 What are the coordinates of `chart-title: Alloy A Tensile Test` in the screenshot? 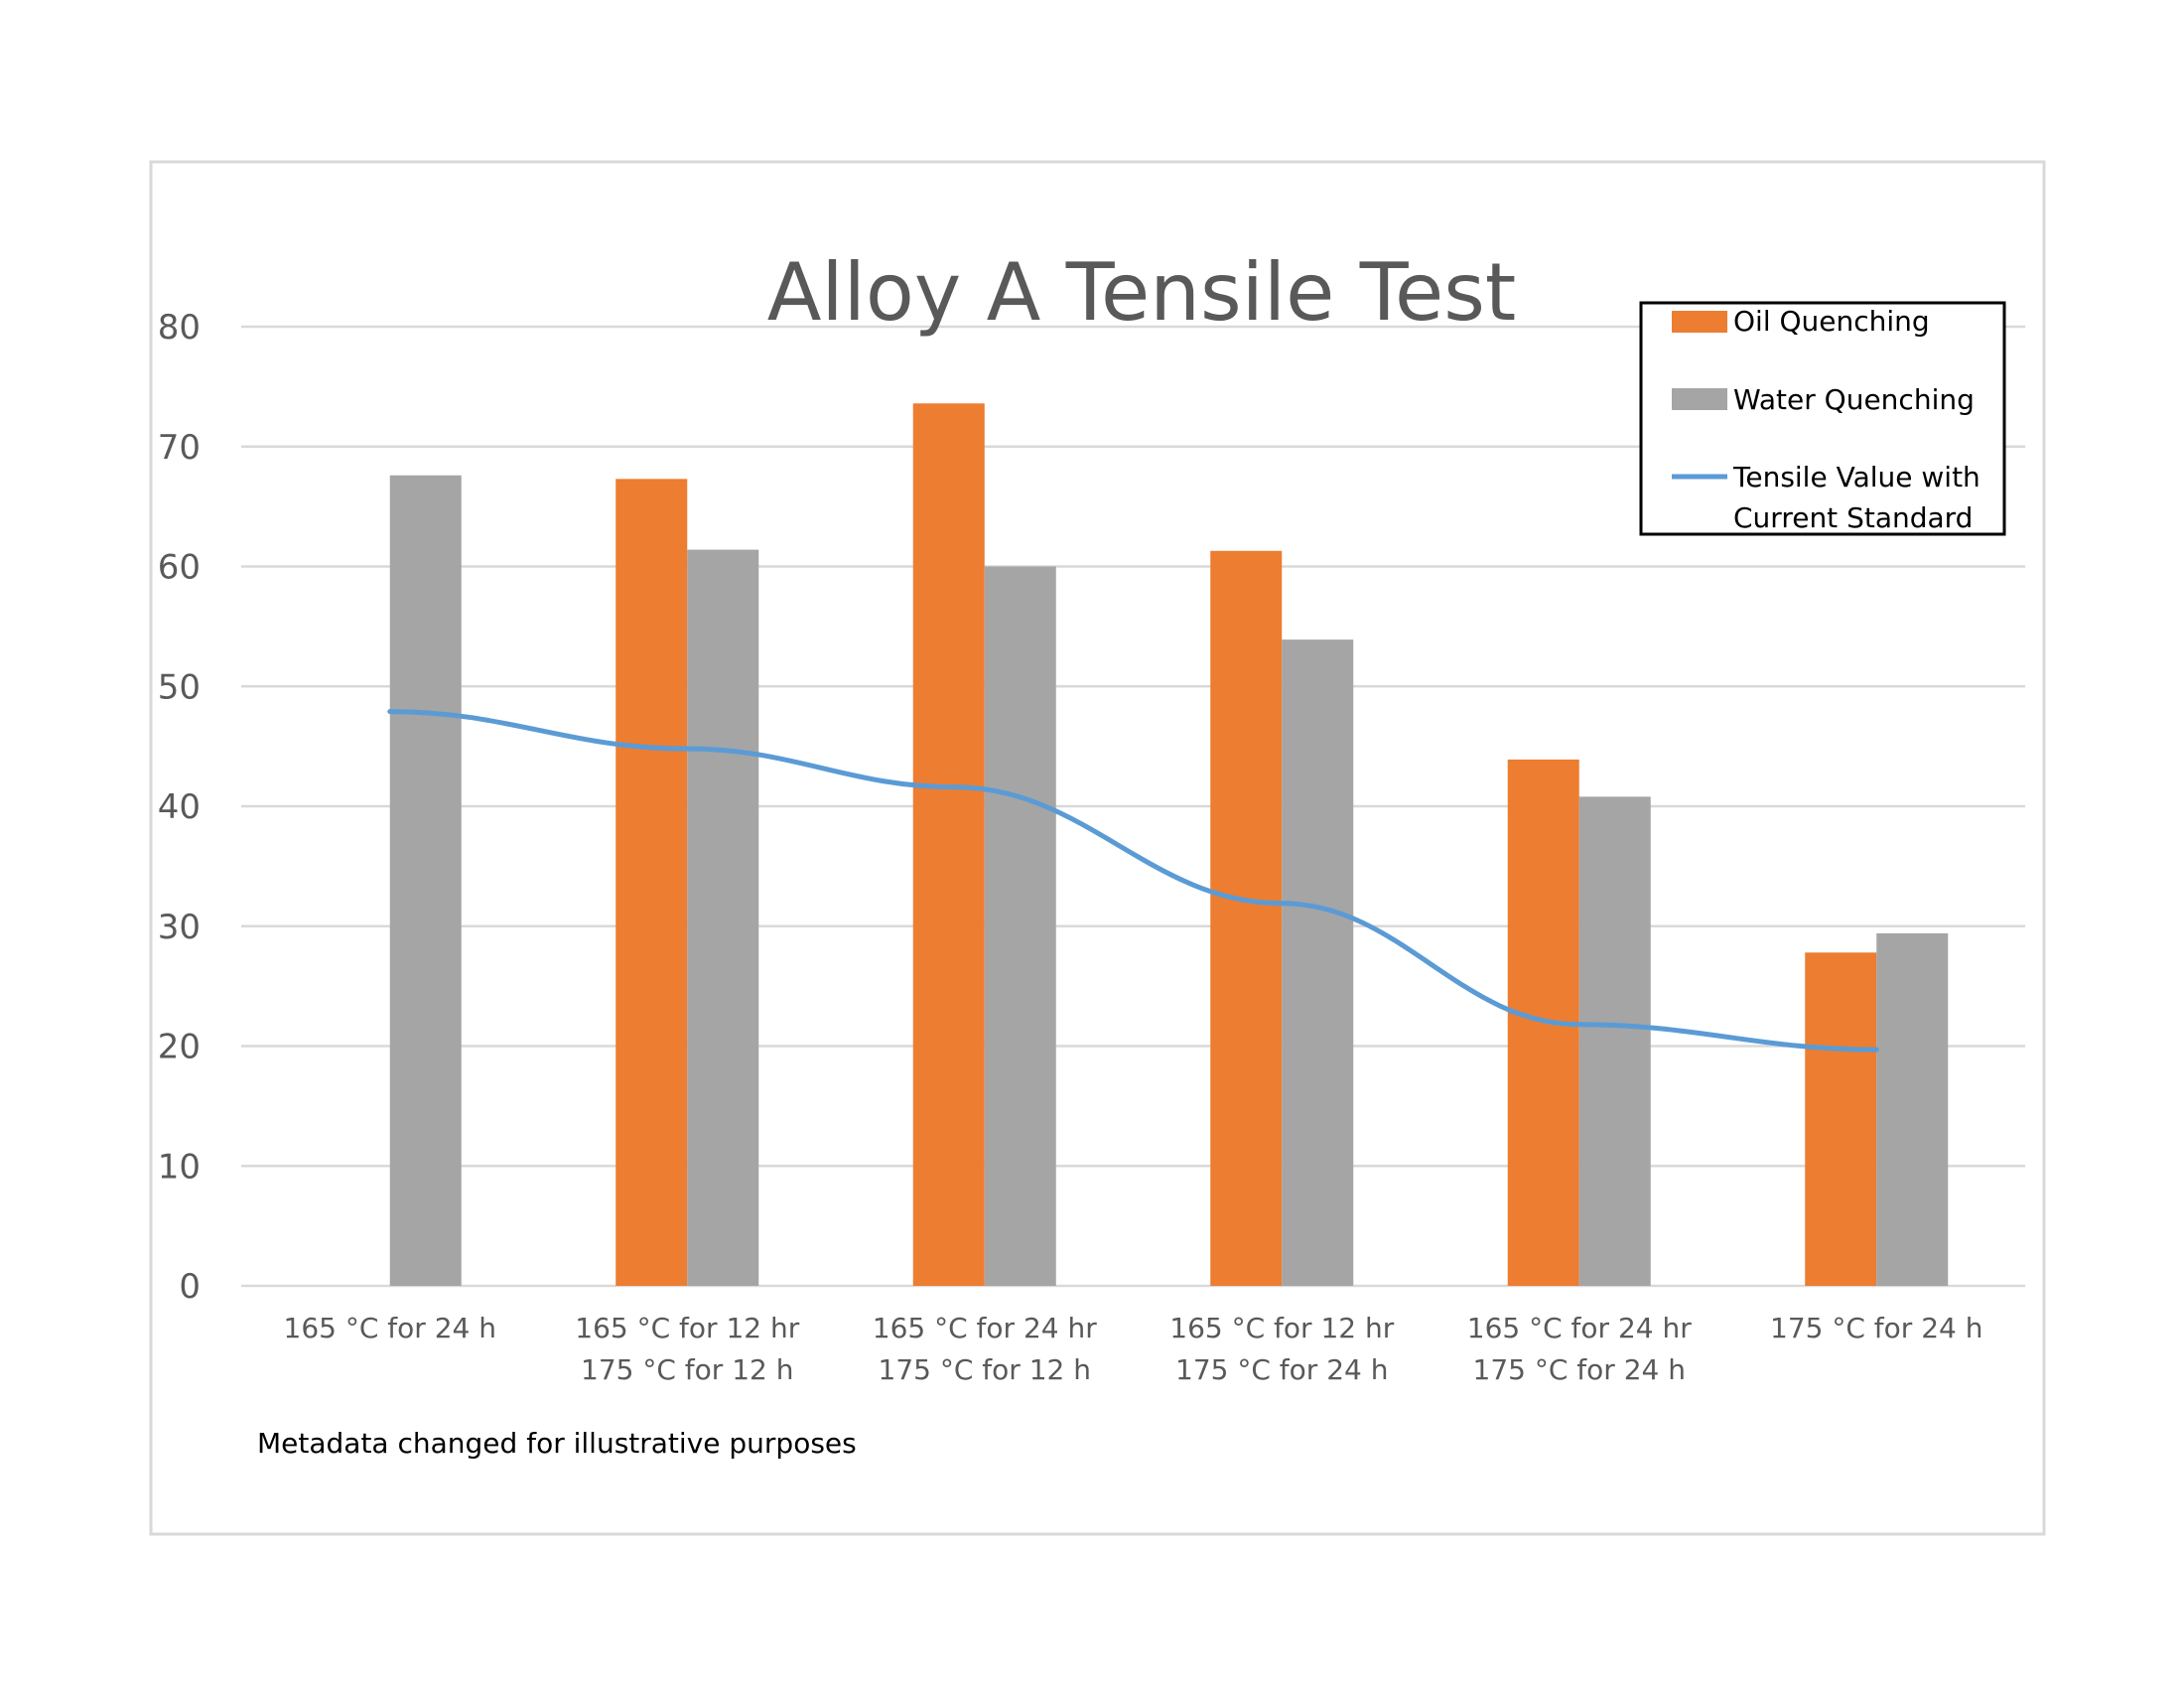 It's located at (1142, 292).